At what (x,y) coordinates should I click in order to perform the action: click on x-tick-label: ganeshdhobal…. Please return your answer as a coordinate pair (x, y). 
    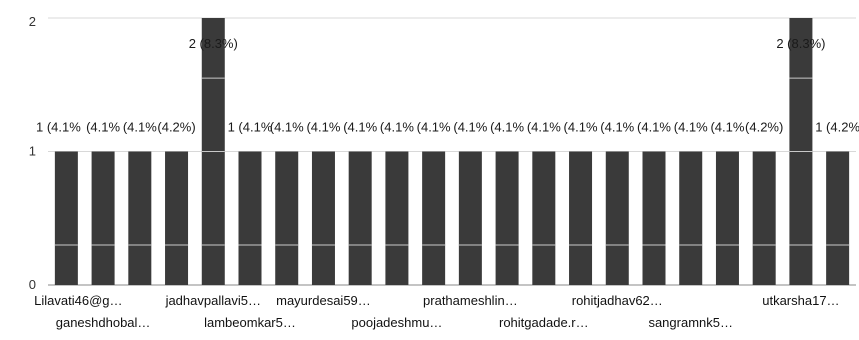
    Looking at the image, I should click on (103, 322).